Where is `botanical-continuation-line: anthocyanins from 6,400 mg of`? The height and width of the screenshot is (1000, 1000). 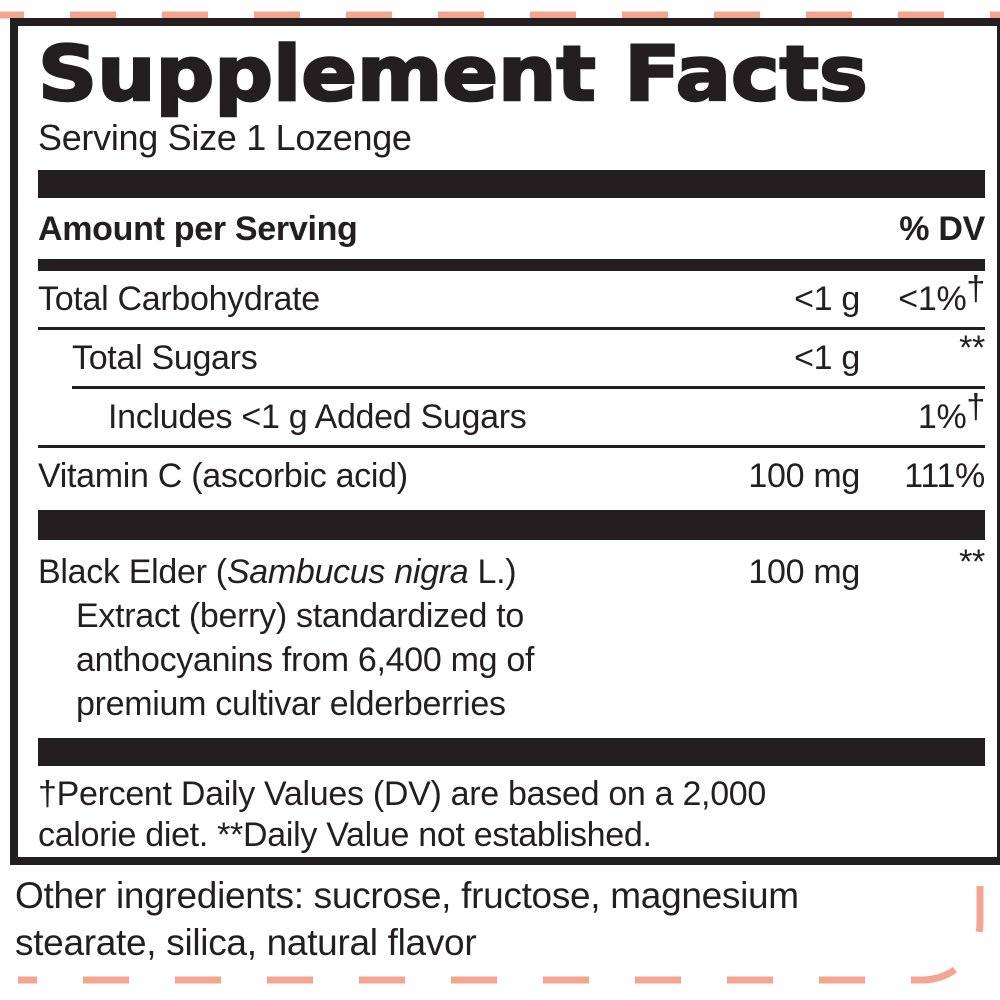
botanical-continuation-line: anthocyanins from 6,400 mg of is located at coordinates (305, 660).